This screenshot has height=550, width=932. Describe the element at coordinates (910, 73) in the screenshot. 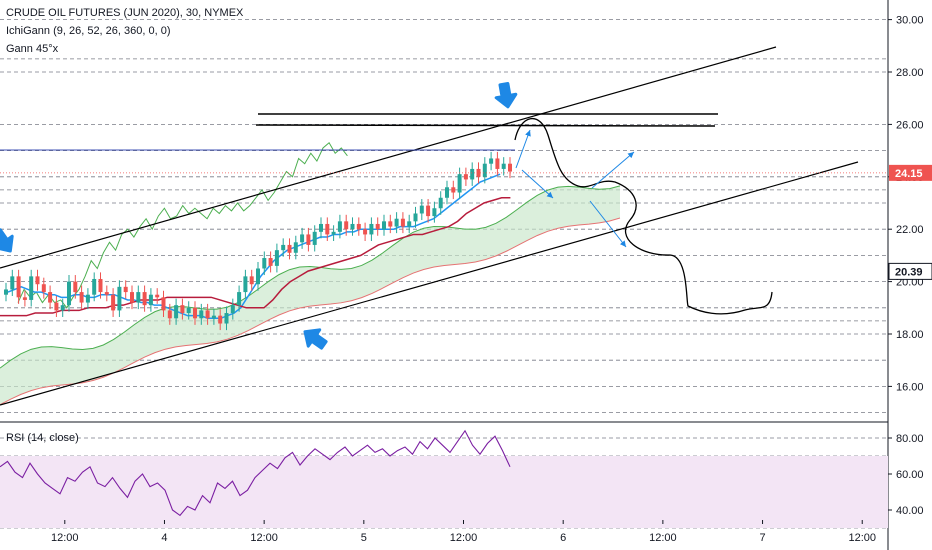

I see `price-tick-label: 28.00` at that location.